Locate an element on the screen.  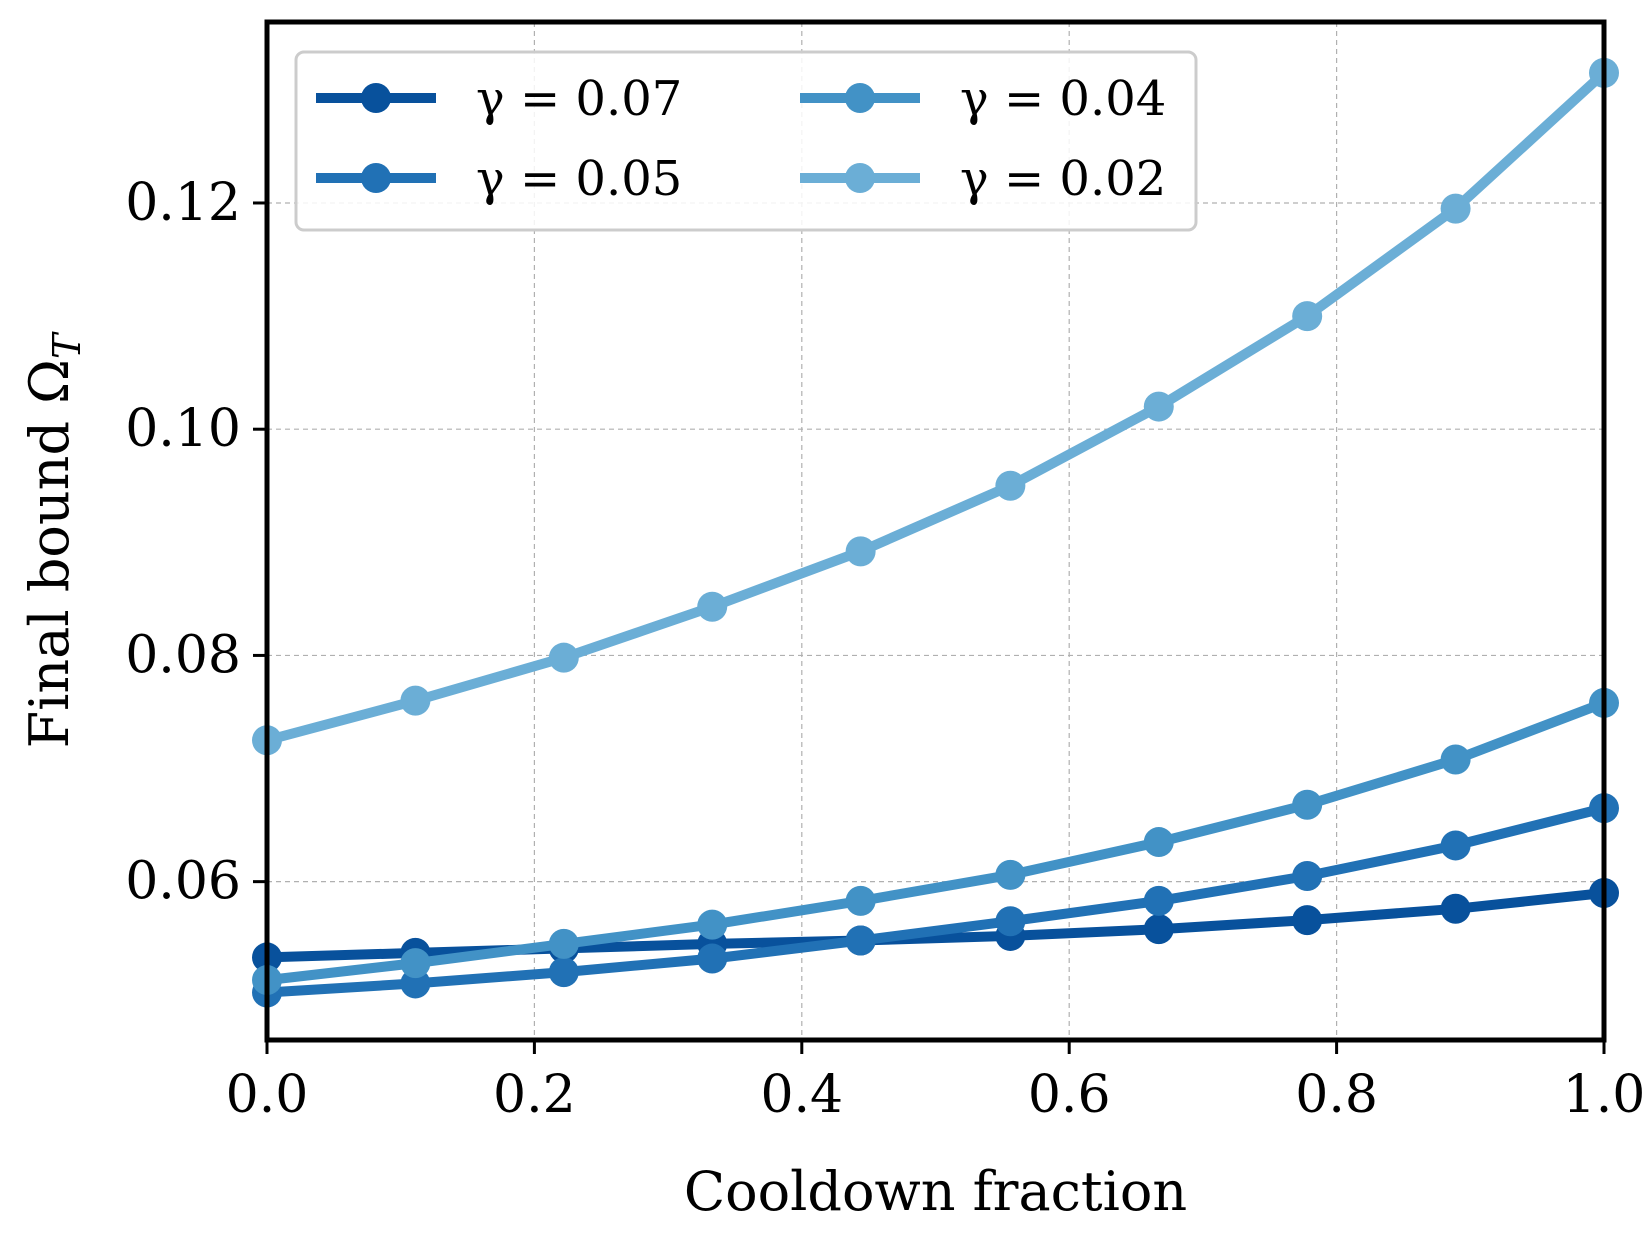
legend-entry: γ = 0.05 is located at coordinates (499, 179).